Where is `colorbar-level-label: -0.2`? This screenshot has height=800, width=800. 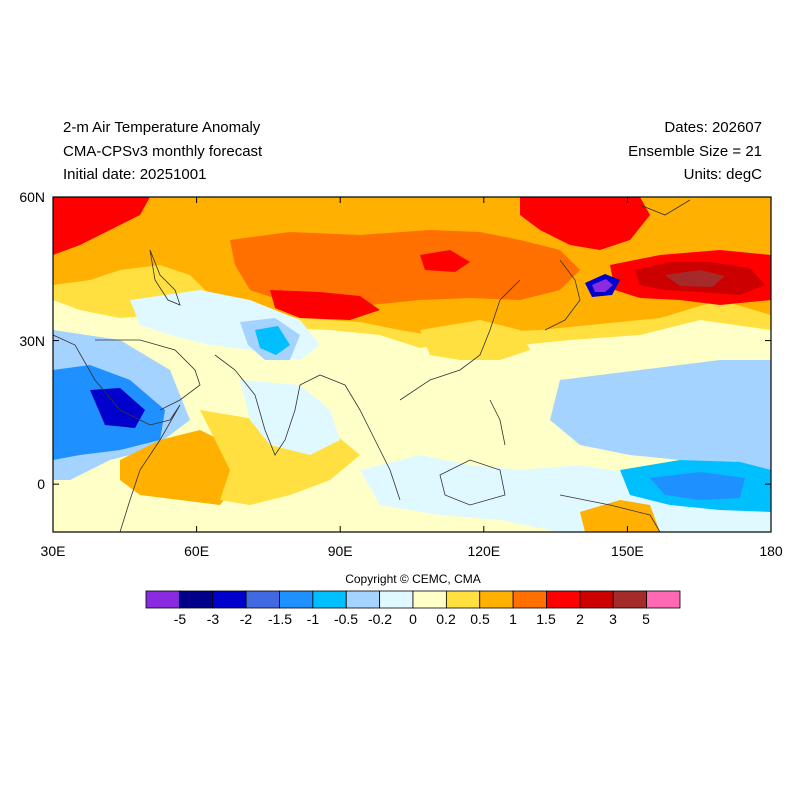
colorbar-level-label: -0.2 is located at coordinates (380, 619).